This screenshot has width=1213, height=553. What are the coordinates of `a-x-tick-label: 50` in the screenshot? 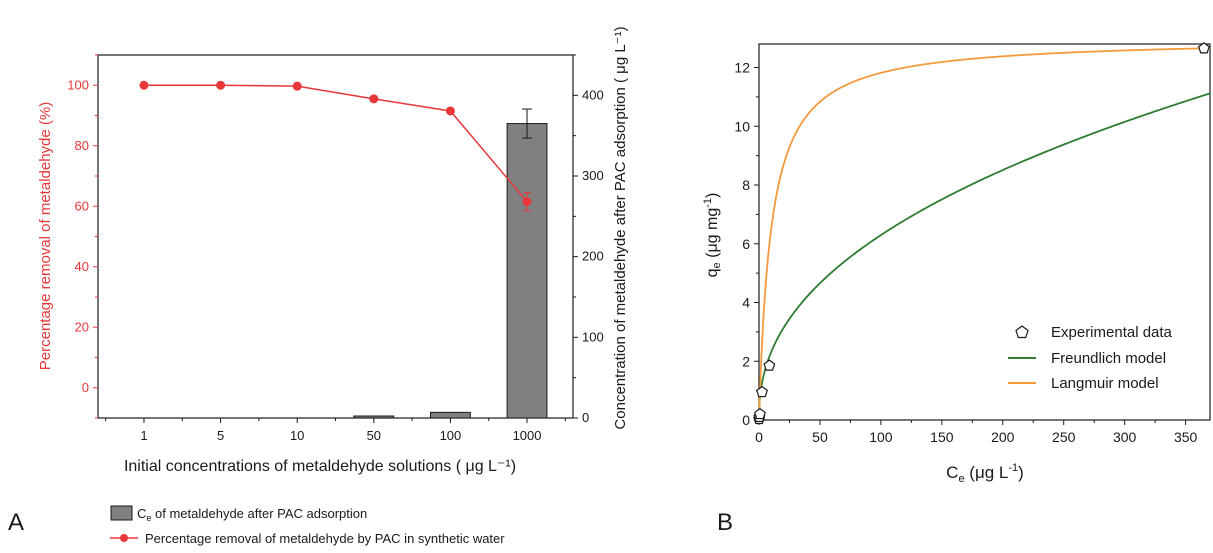 It's located at (374, 435).